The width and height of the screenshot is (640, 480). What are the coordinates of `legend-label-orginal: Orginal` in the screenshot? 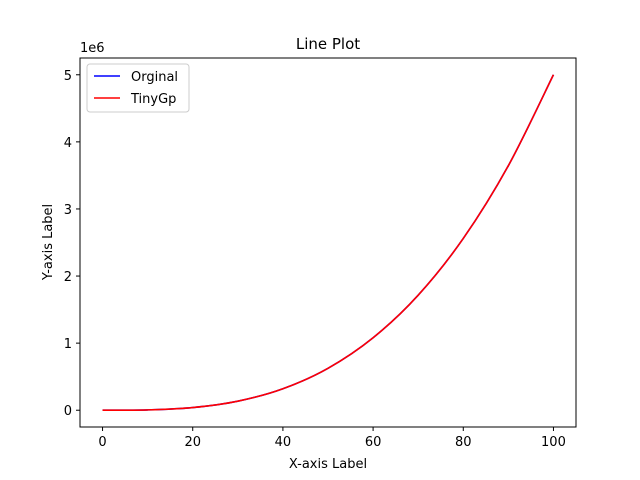 It's located at (154, 77).